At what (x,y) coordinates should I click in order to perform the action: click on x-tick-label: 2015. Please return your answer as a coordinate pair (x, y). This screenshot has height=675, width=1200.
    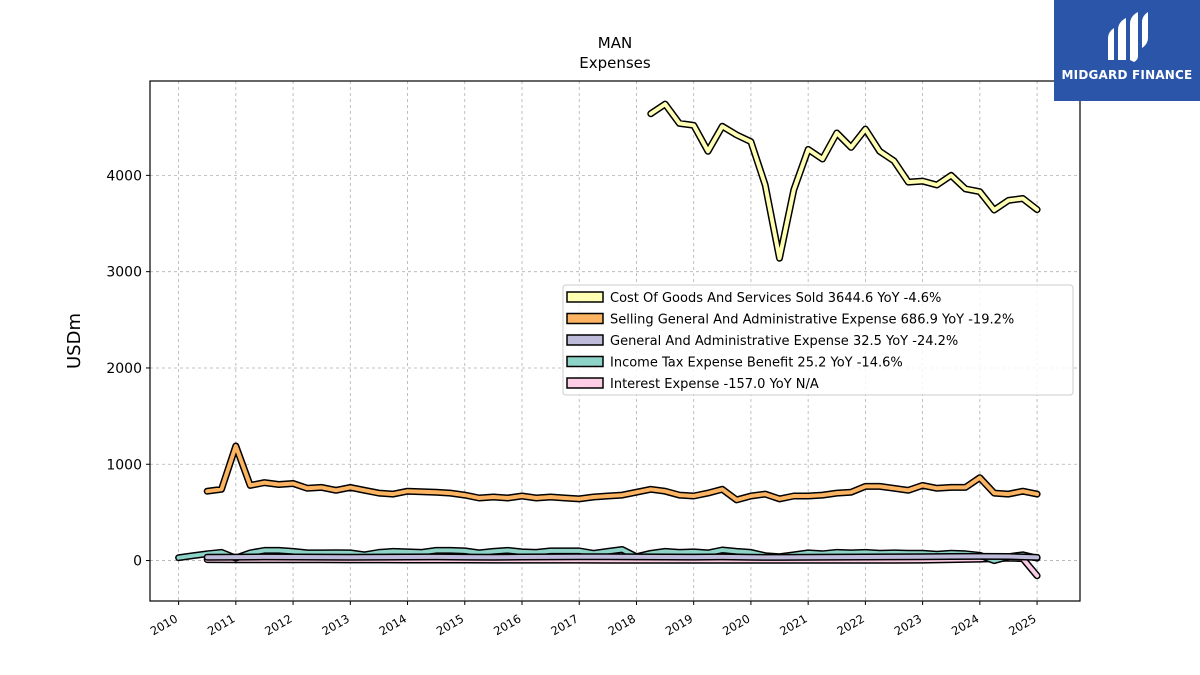
    Looking at the image, I should click on (450, 624).